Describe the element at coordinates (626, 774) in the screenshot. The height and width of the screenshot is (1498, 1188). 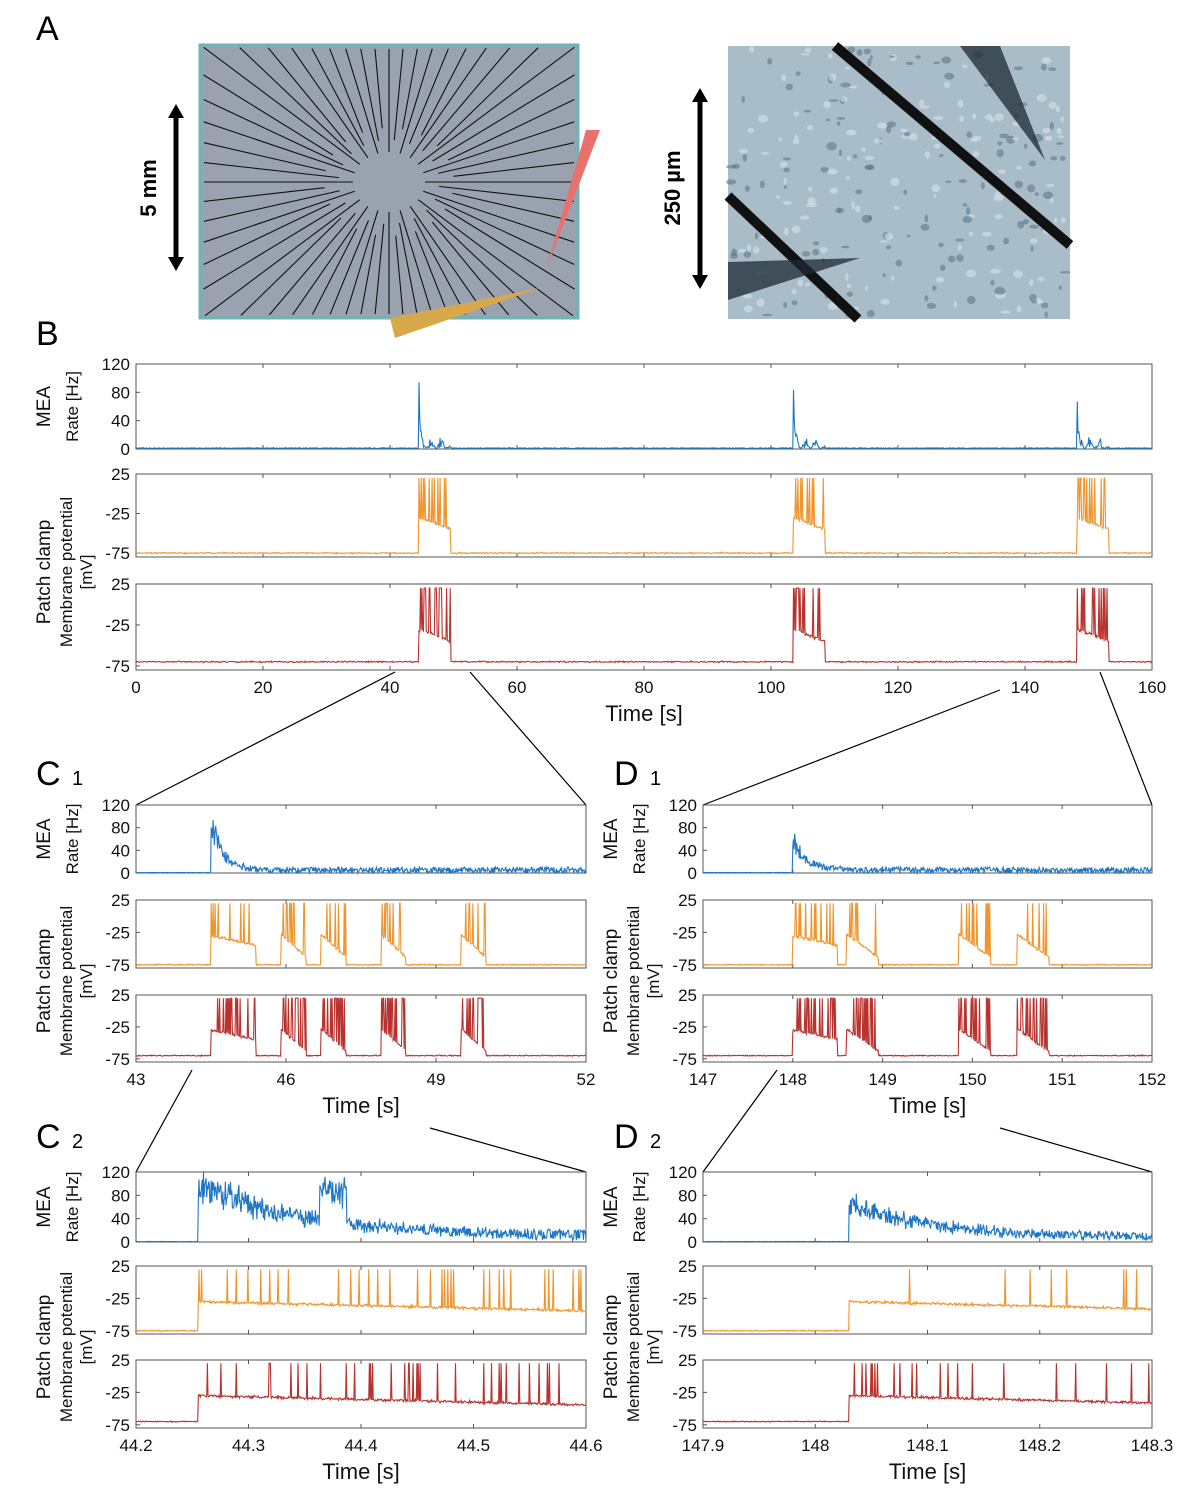
I see `panel-label-d1: D` at that location.